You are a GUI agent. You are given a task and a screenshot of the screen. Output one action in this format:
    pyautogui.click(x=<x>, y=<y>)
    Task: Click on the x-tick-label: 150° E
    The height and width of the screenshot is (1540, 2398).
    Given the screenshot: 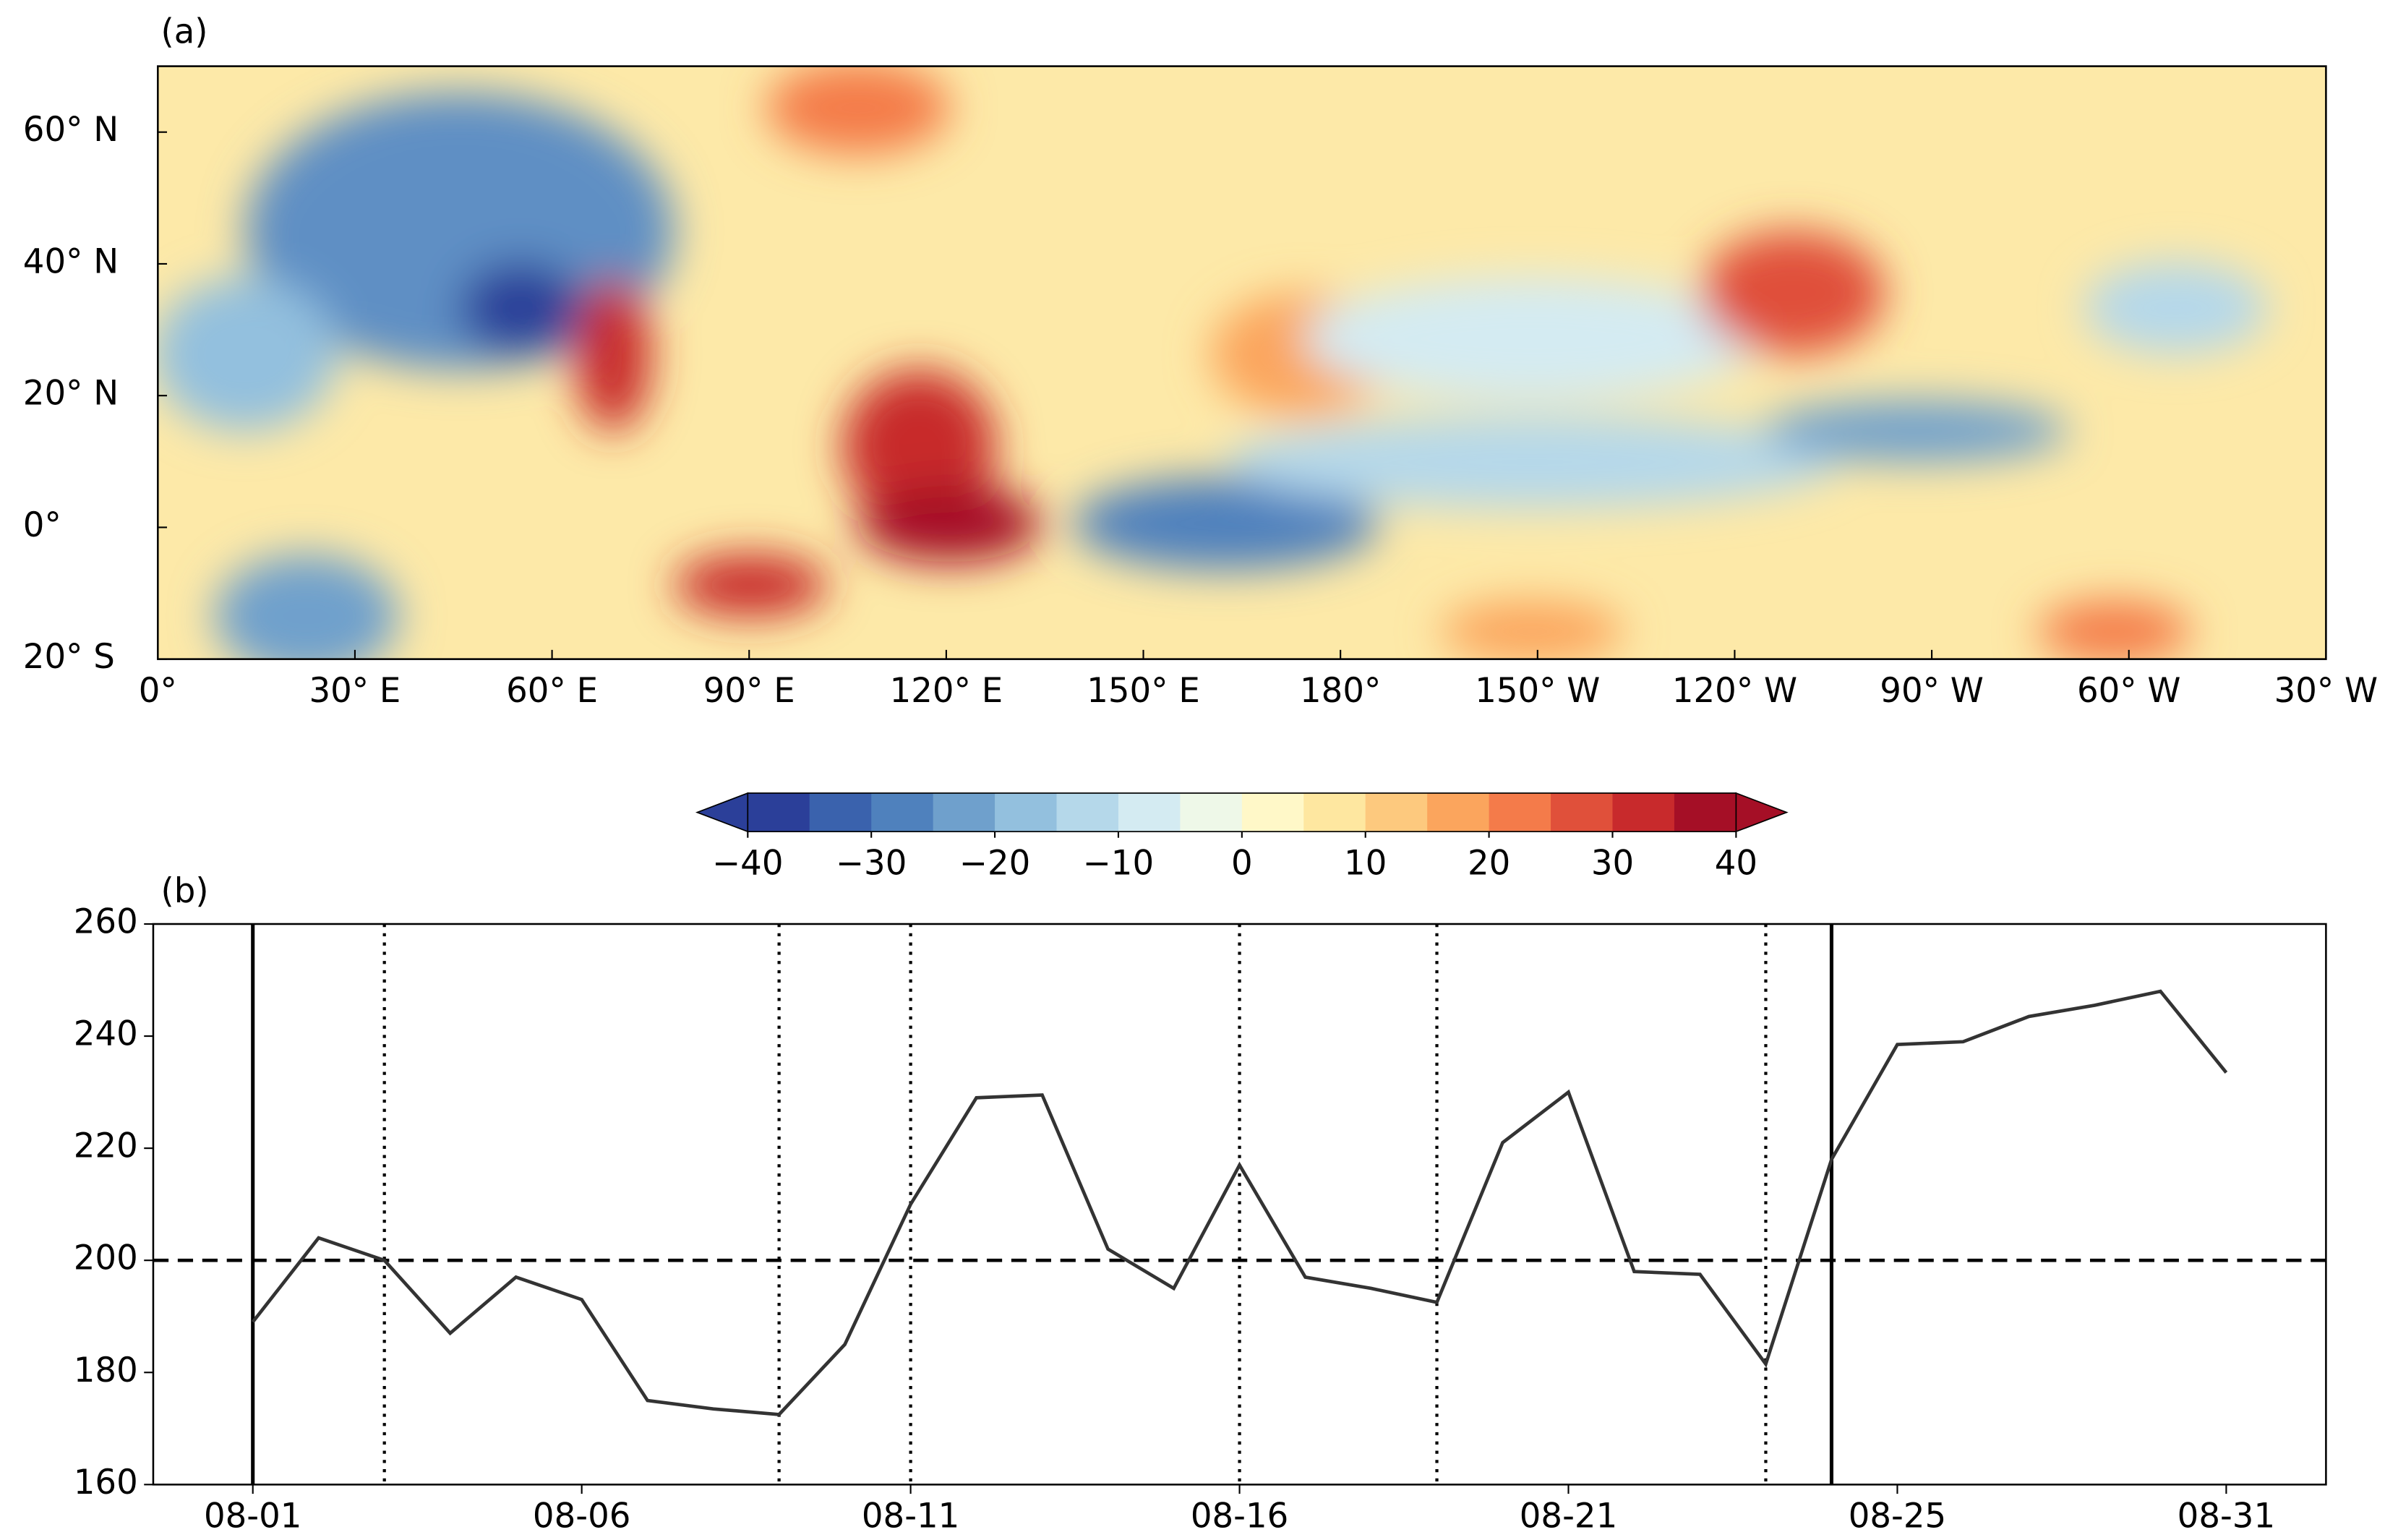 What is the action you would take?
    pyautogui.click(x=1143, y=692)
    